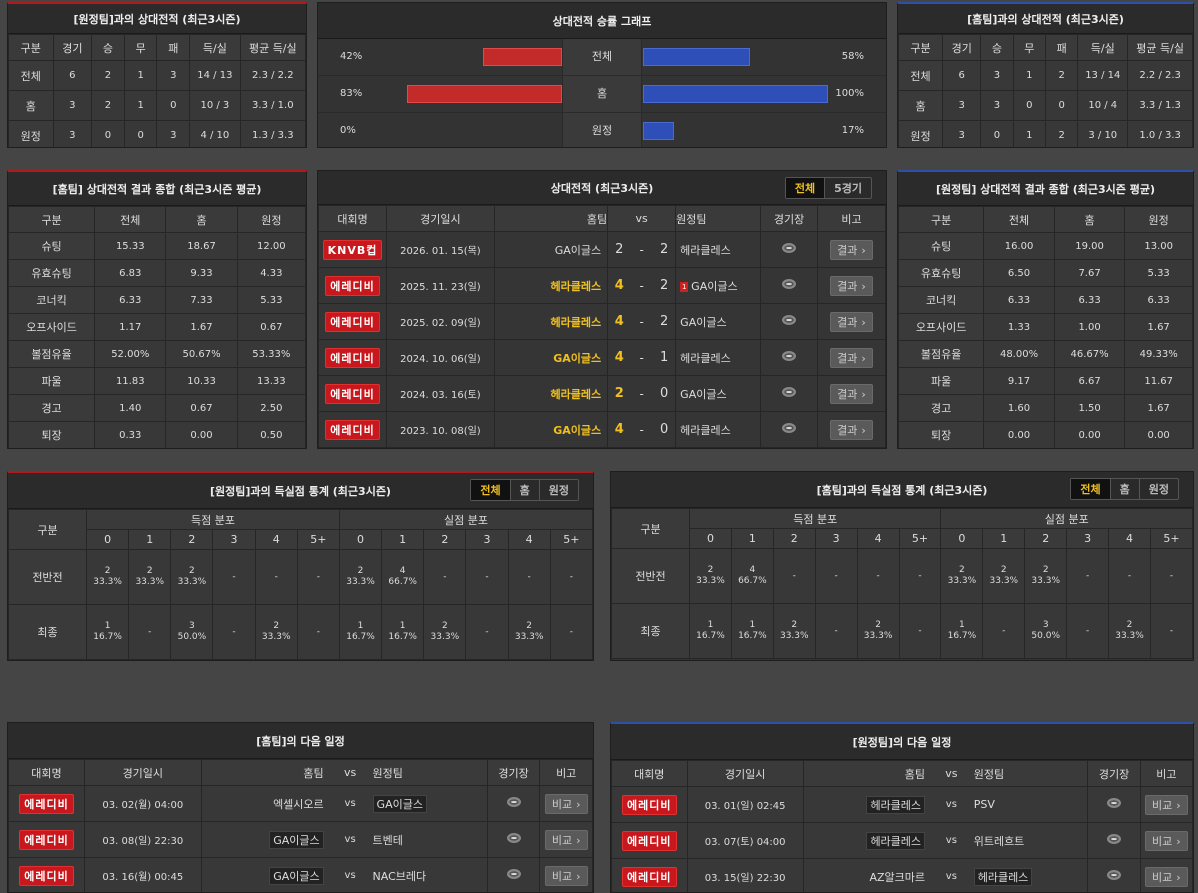 Image resolution: width=1198 pixels, height=893 pixels. Describe the element at coordinates (897, 877) in the screenshot. I see `home-team: AZ알크마르` at that location.